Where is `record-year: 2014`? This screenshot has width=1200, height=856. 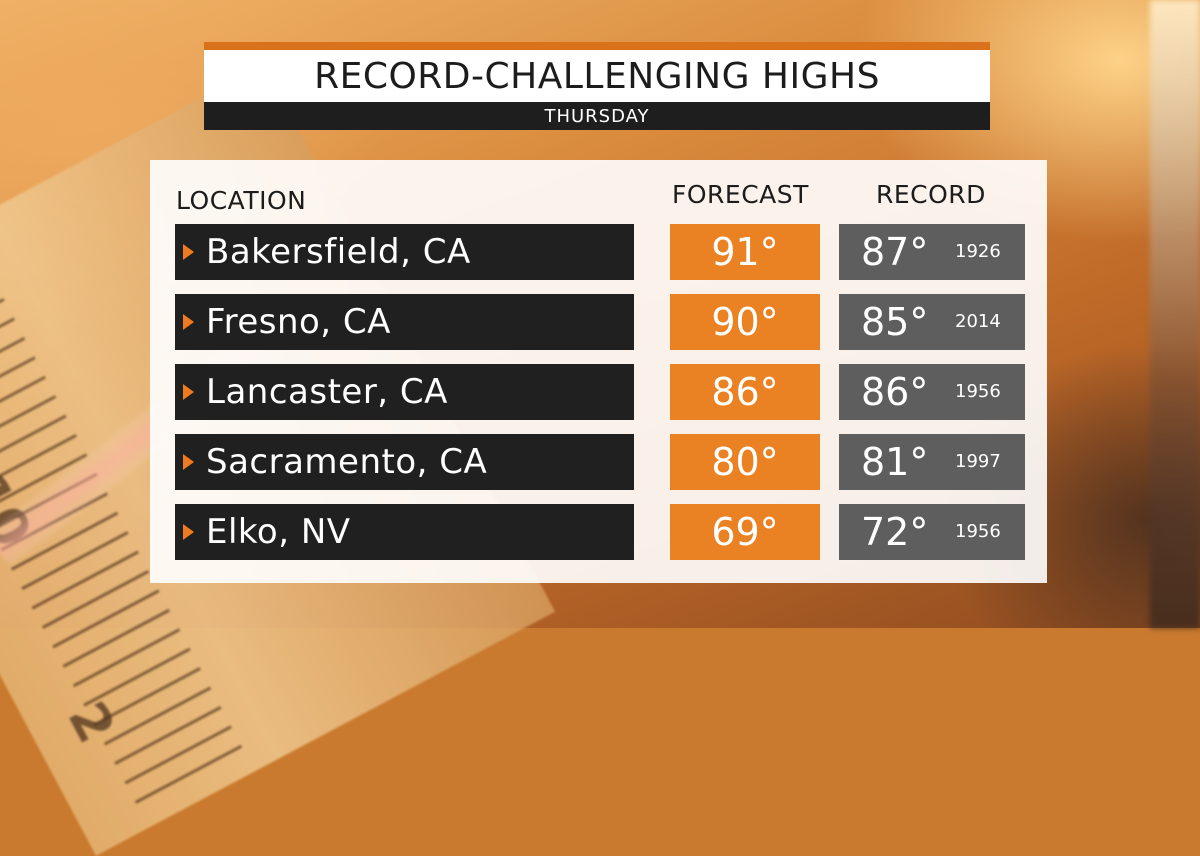
record-year: 2014 is located at coordinates (978, 321).